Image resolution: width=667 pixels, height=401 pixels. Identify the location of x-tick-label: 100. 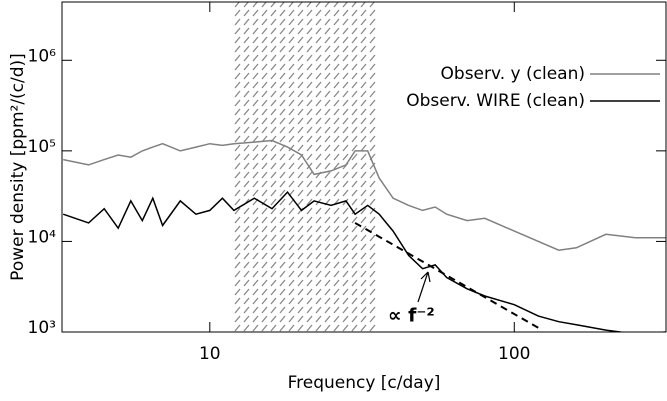
(514, 354).